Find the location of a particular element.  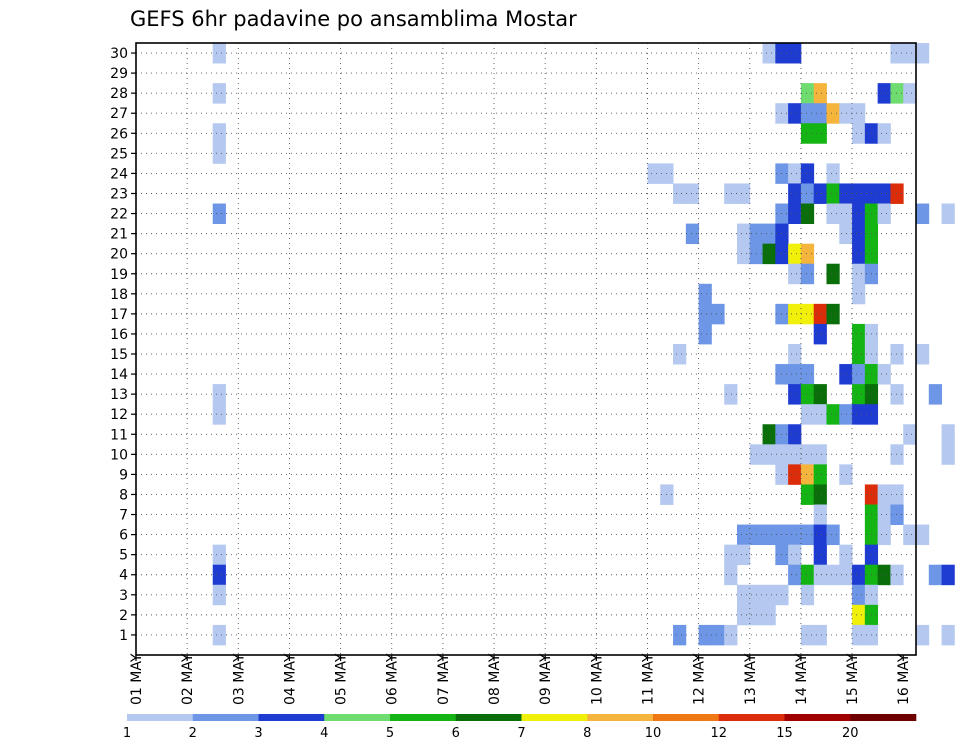

y-tick-label: 10 is located at coordinates (119, 455).